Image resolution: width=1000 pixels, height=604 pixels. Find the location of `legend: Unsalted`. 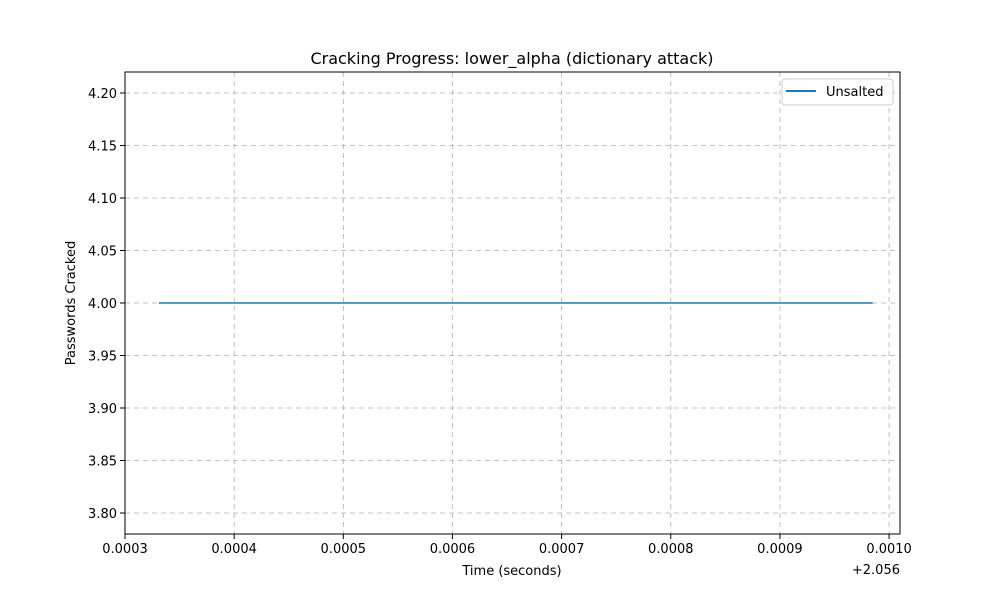

legend: Unsalted is located at coordinates (837, 92).